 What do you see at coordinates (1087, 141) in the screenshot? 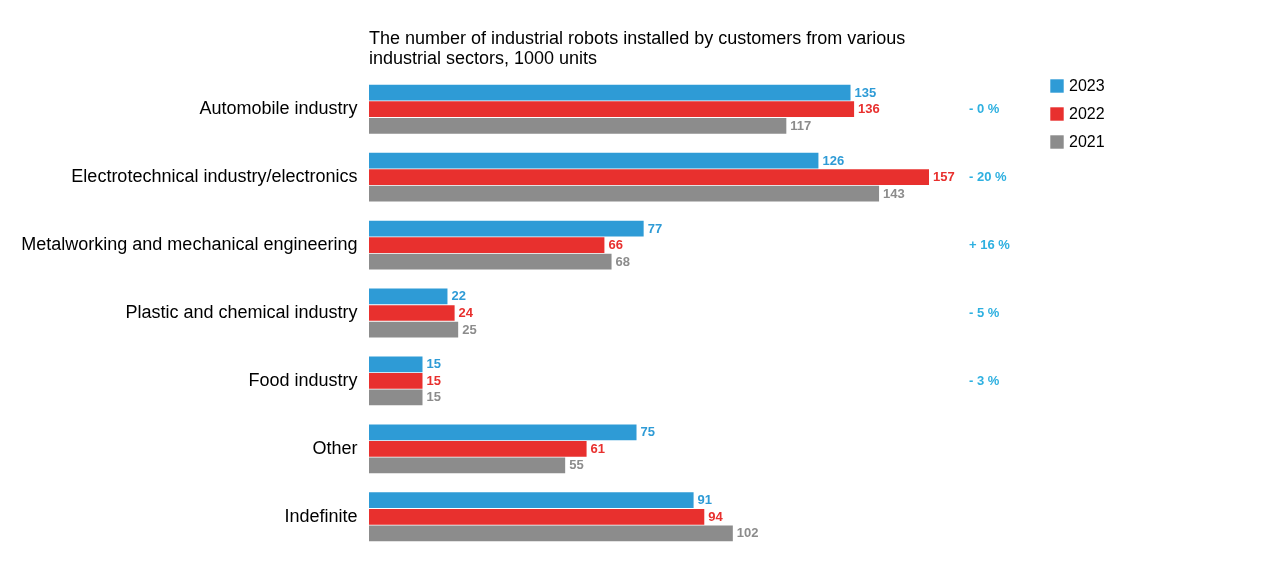
I see `legend-label: 2021` at bounding box center [1087, 141].